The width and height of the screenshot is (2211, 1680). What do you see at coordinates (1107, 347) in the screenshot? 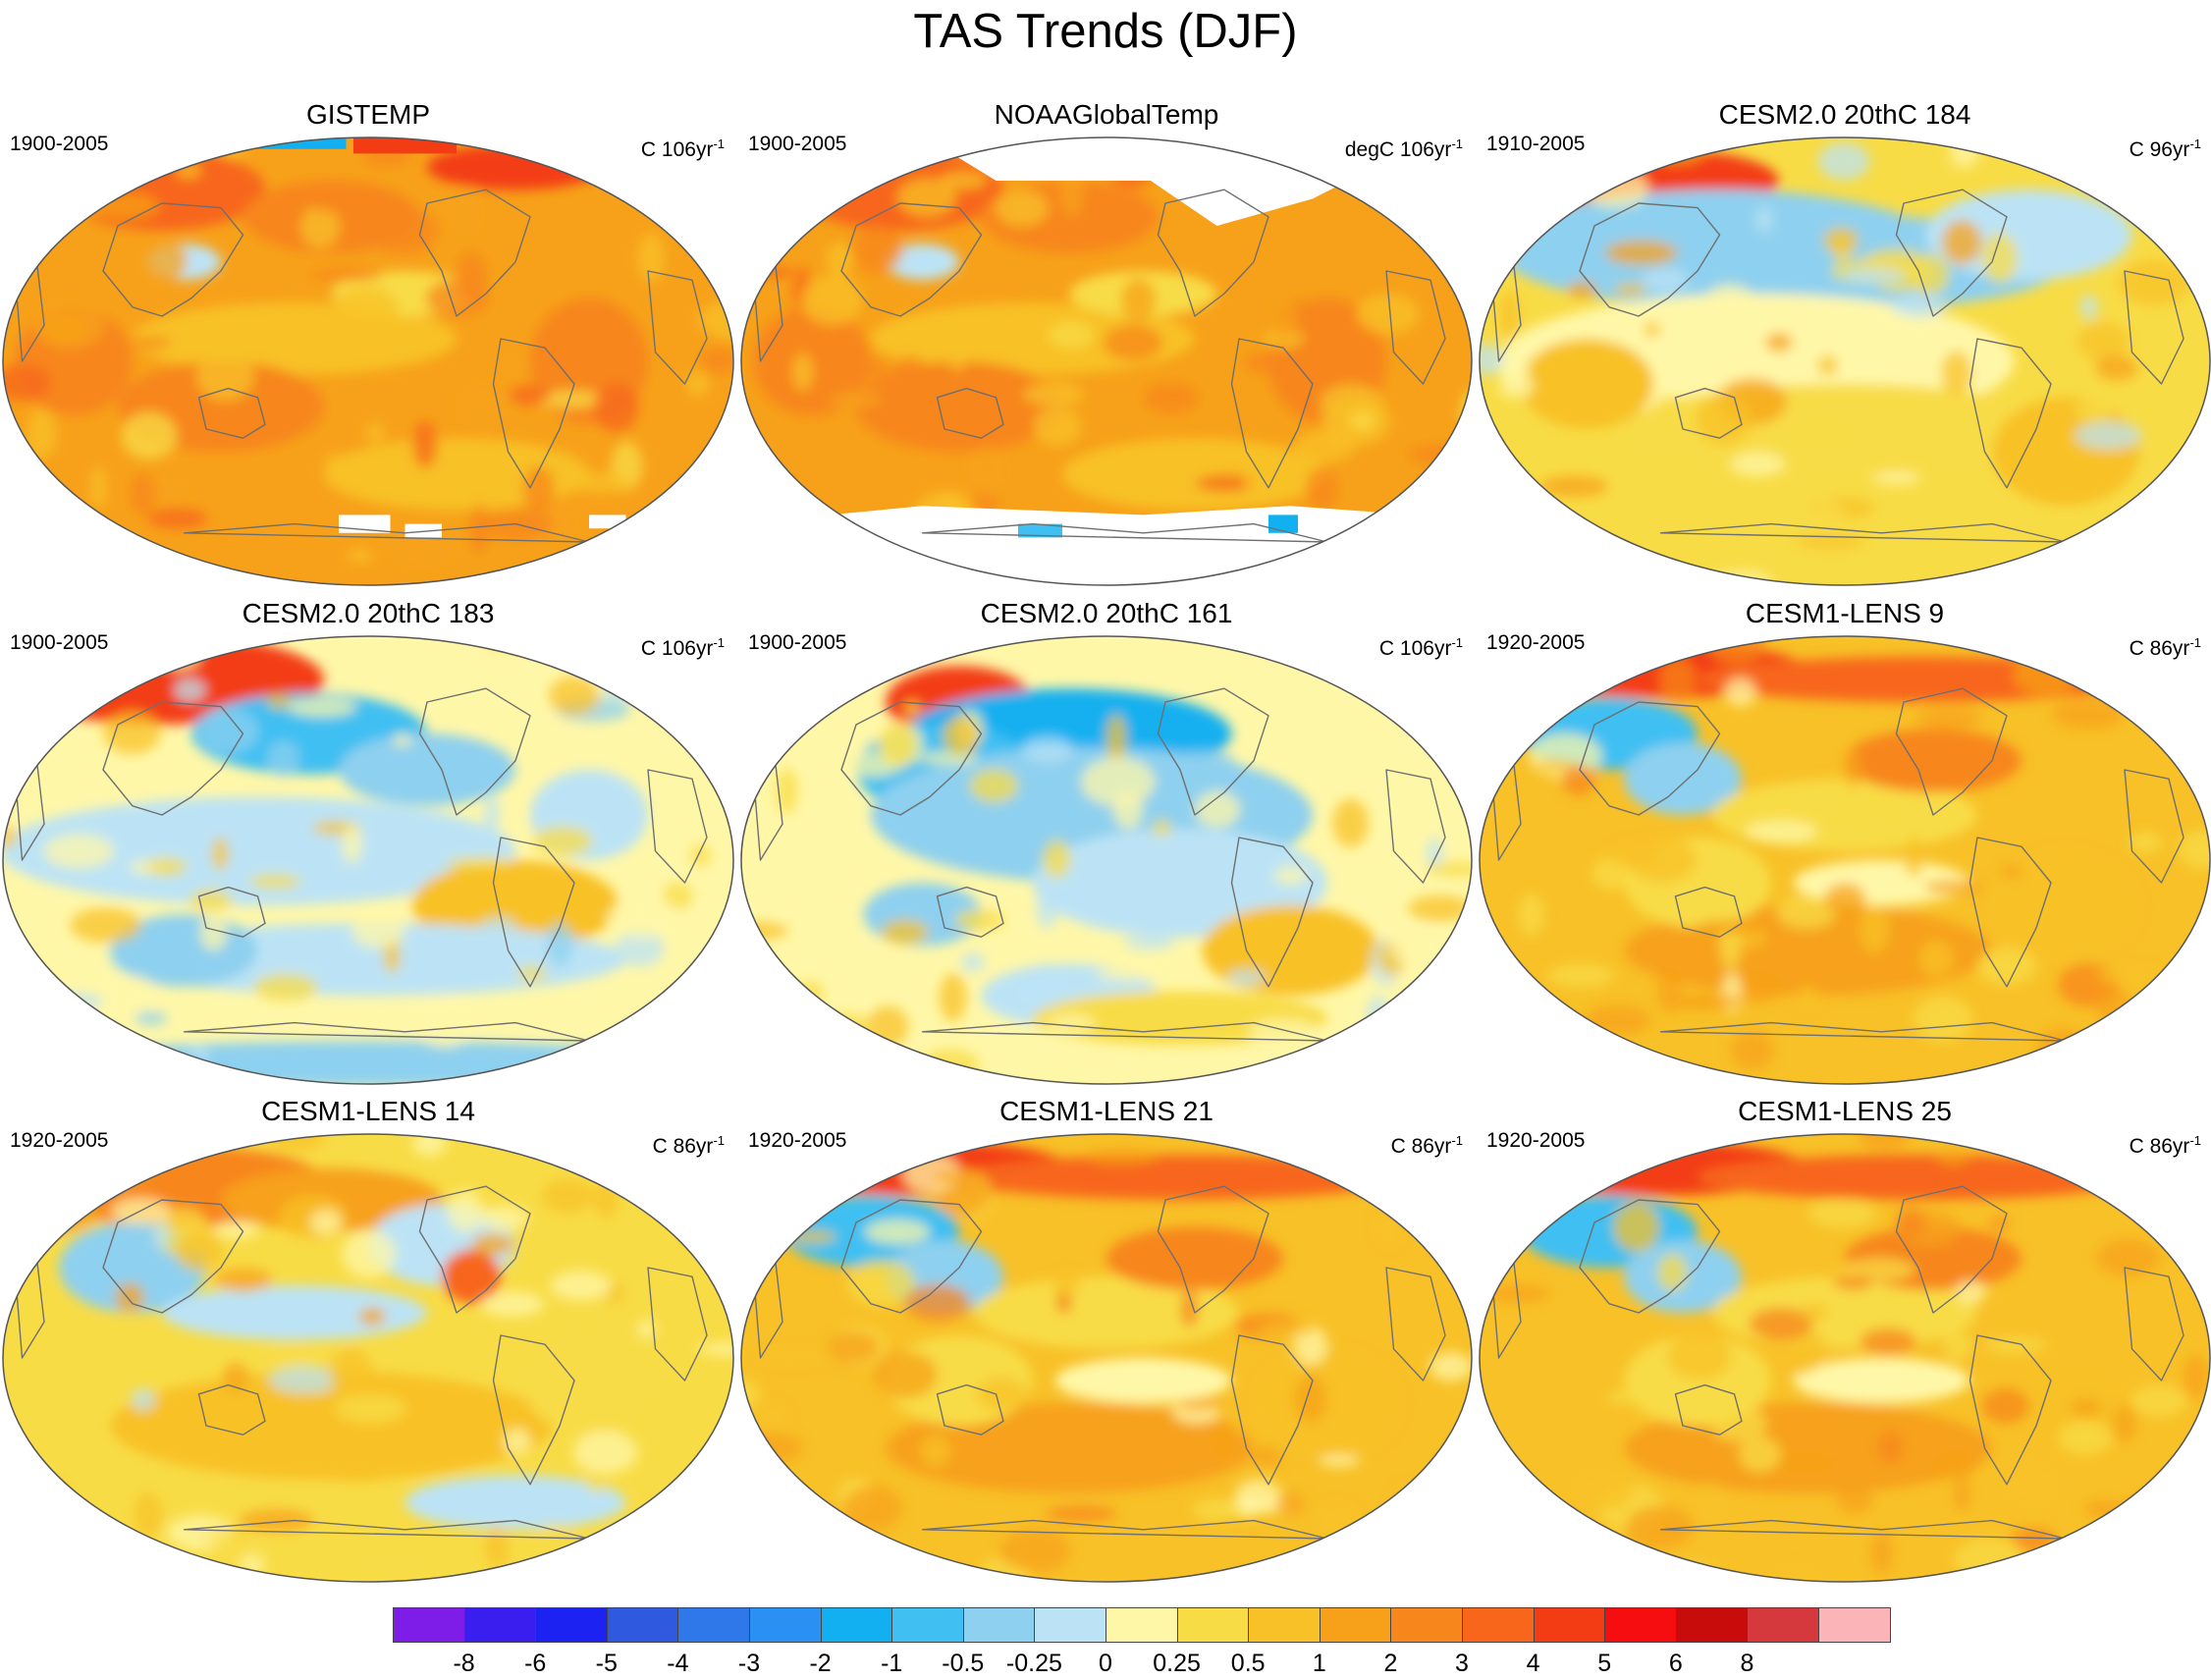
I see `map-panel: NOAAGlobalTemp 1900-2005 degC 106yr-1` at bounding box center [1107, 347].